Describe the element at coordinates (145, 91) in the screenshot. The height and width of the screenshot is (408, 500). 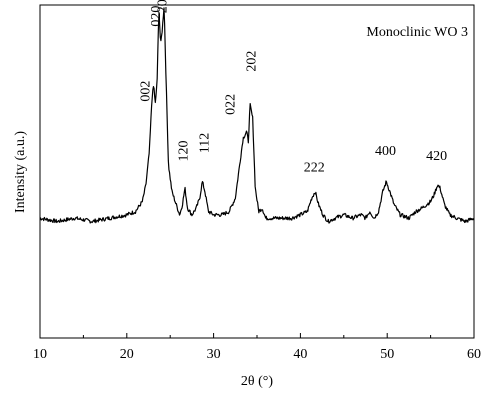
I see `peak-label: 002` at that location.